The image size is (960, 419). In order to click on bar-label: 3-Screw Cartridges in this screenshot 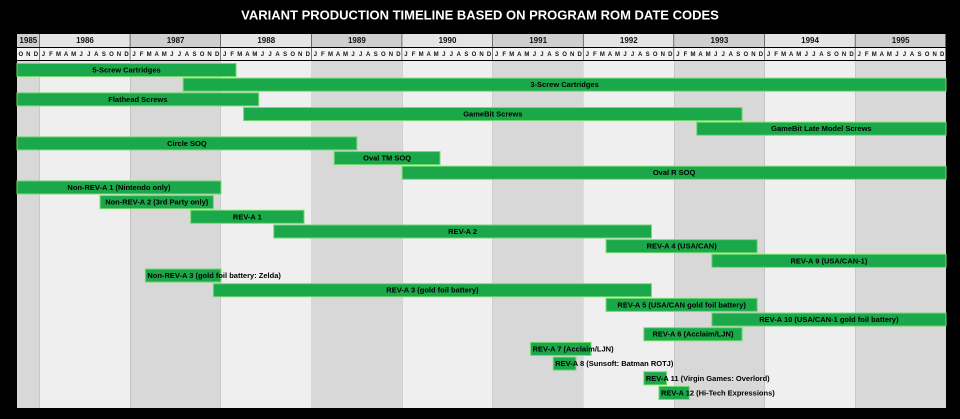, I will do `click(564, 84)`.